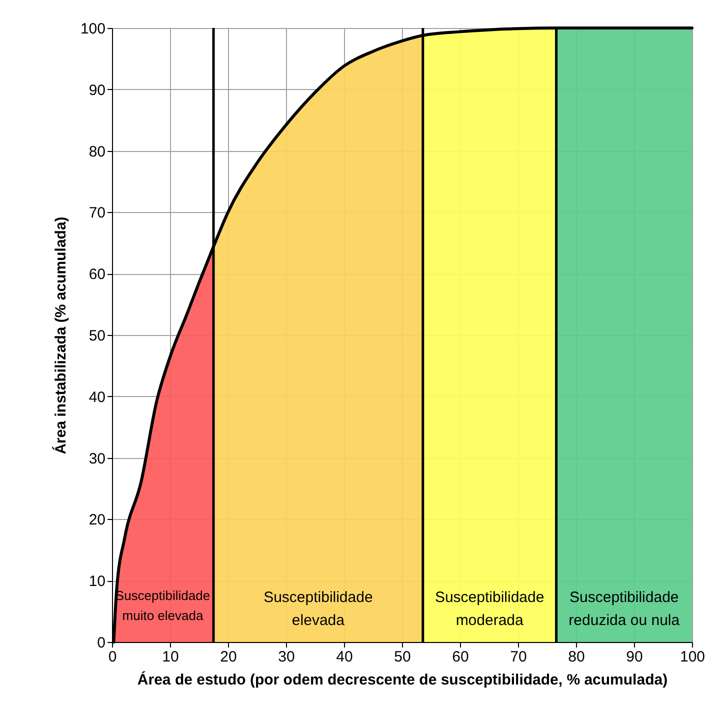 This screenshot has height=717, width=706. What do you see at coordinates (112, 657) in the screenshot?
I see `x-tick-label: 0` at bounding box center [112, 657].